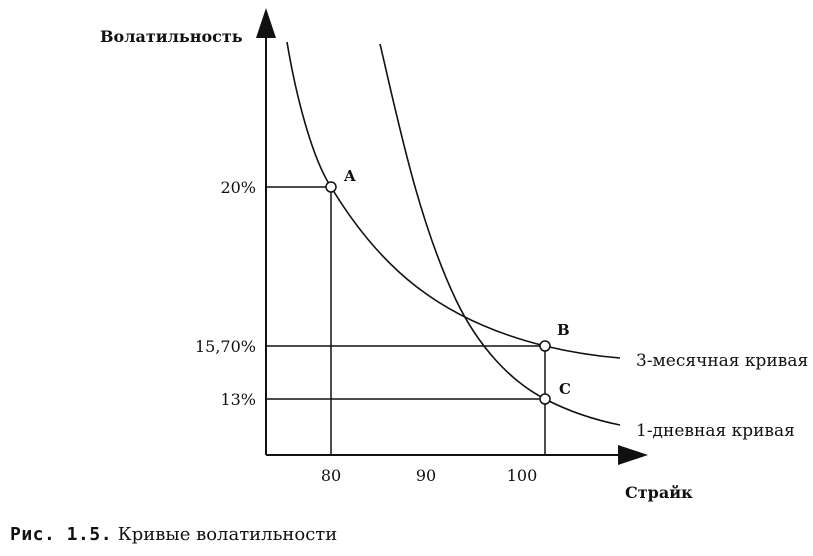  I want to click on x-axis-title: Страйк, so click(659, 492).